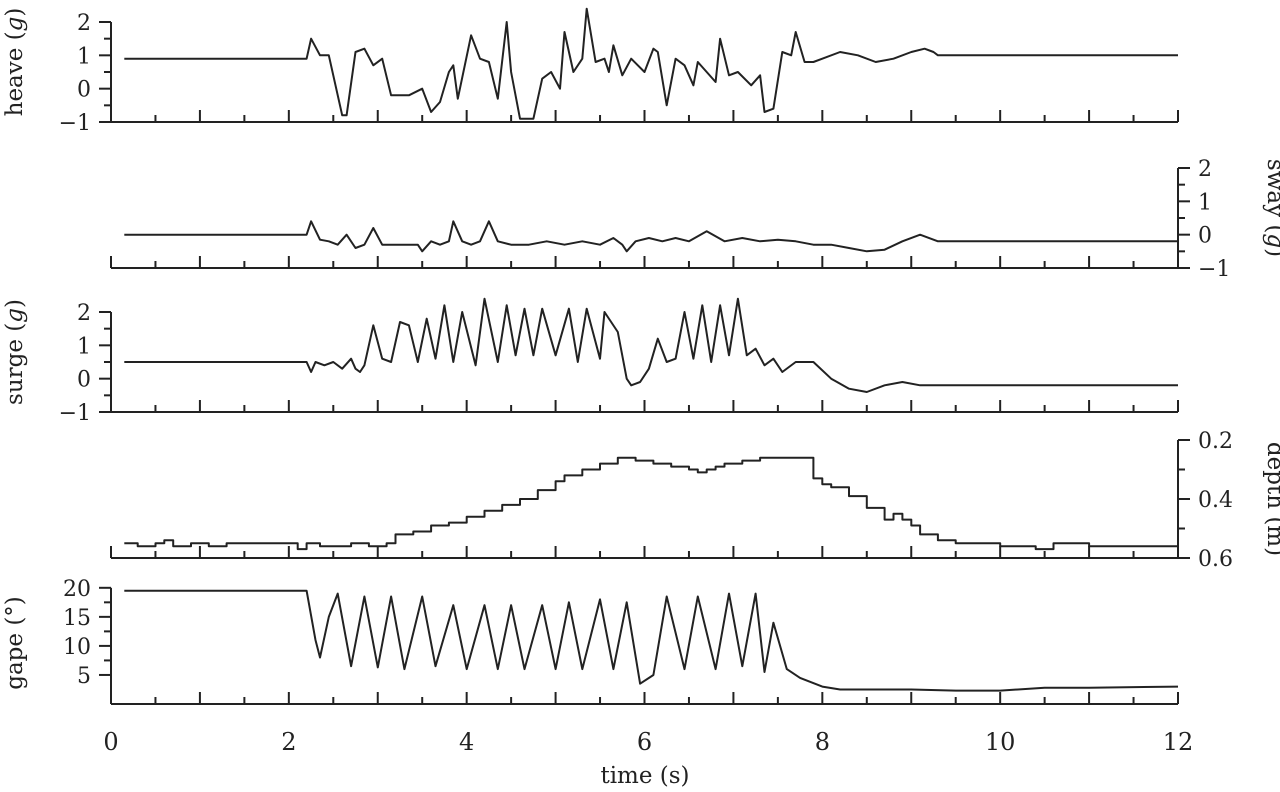  I want to click on gape-series-line, so click(651, 640).